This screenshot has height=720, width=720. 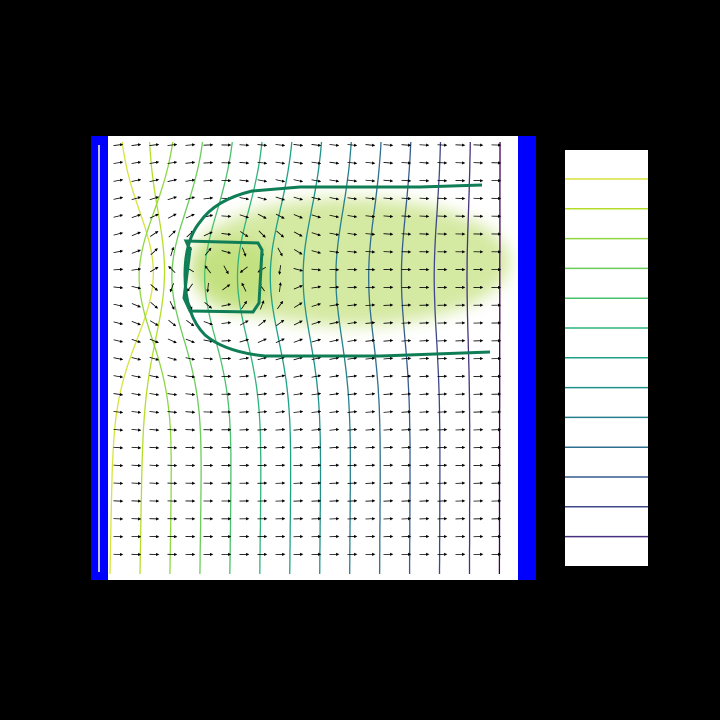 What do you see at coordinates (350, 262) in the screenshot?
I see `plume` at bounding box center [350, 262].